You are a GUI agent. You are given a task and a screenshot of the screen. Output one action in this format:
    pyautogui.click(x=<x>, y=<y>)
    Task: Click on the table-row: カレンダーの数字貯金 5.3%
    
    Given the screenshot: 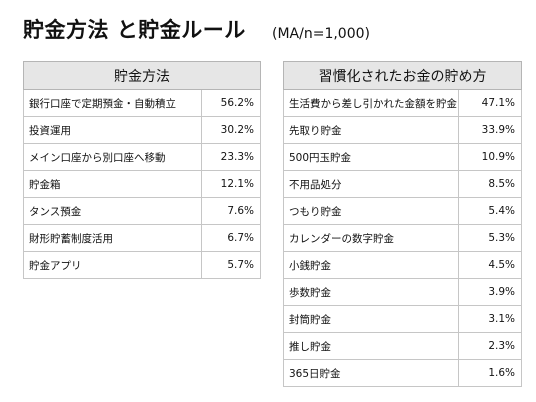 What is the action you would take?
    pyautogui.click(x=402, y=238)
    